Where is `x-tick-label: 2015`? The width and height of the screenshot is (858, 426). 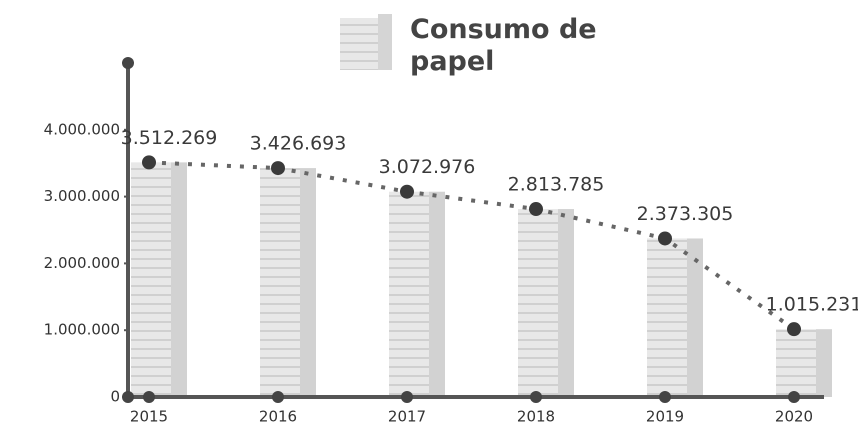 x-tick-label: 2015 is located at coordinates (149, 417).